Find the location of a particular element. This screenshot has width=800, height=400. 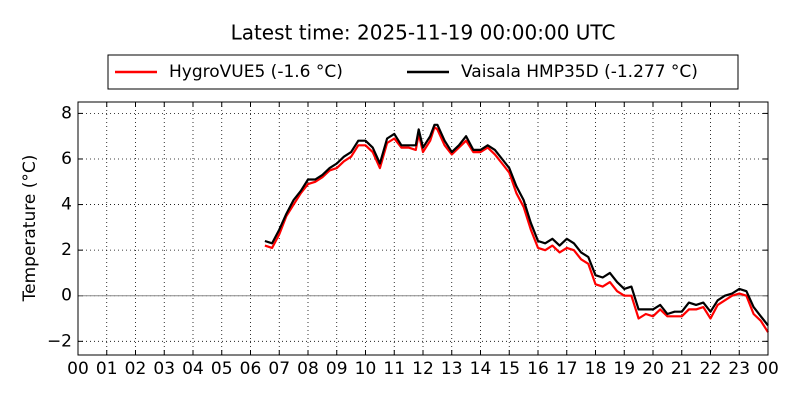

x-tick-label: 02 is located at coordinates (136, 369).